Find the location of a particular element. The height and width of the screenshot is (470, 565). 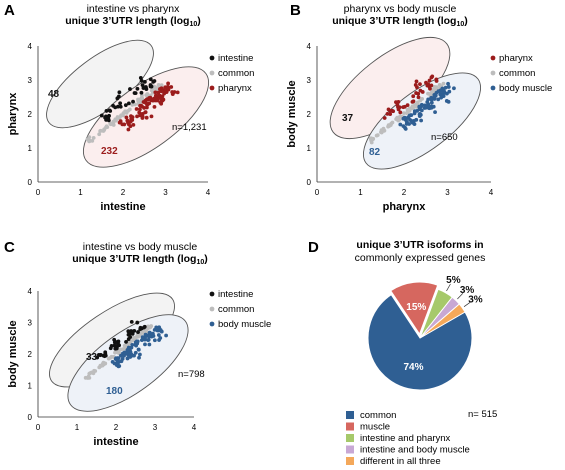

y-tick-label-a: 0 is located at coordinates (30, 182).